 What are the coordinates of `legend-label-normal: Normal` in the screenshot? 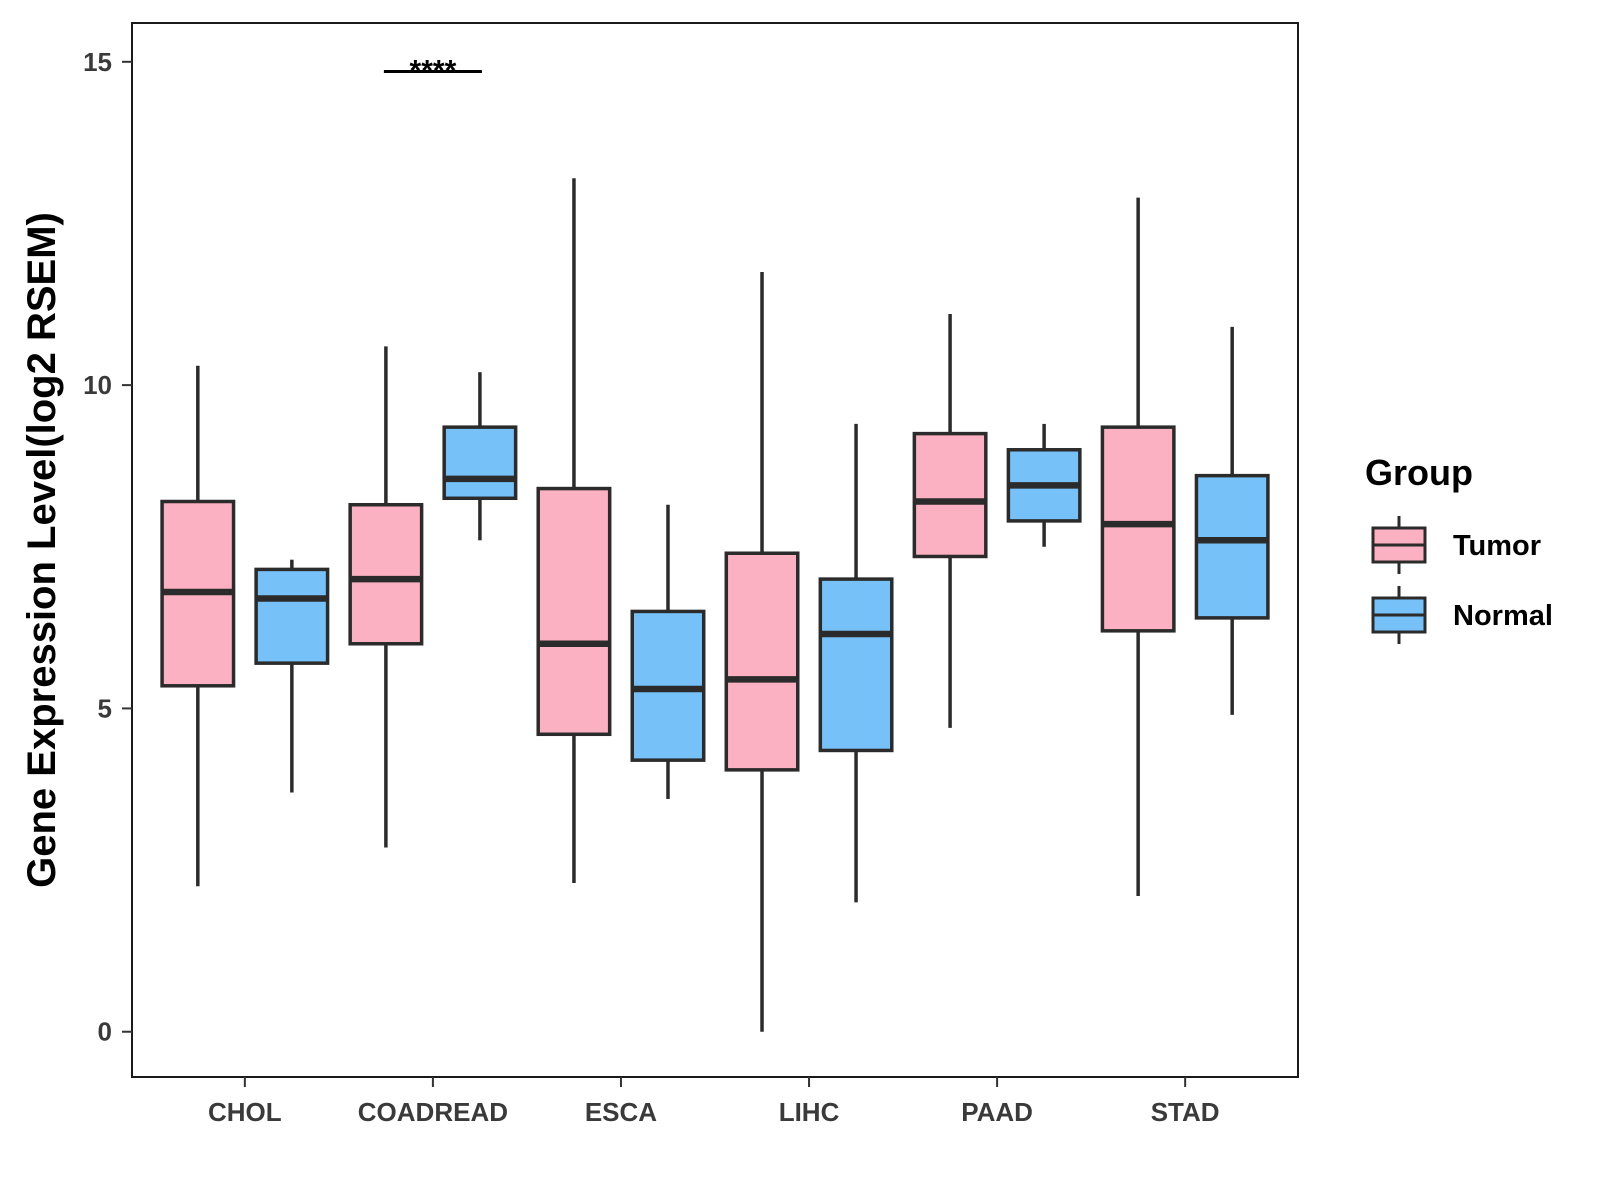 It's located at (1503, 616).